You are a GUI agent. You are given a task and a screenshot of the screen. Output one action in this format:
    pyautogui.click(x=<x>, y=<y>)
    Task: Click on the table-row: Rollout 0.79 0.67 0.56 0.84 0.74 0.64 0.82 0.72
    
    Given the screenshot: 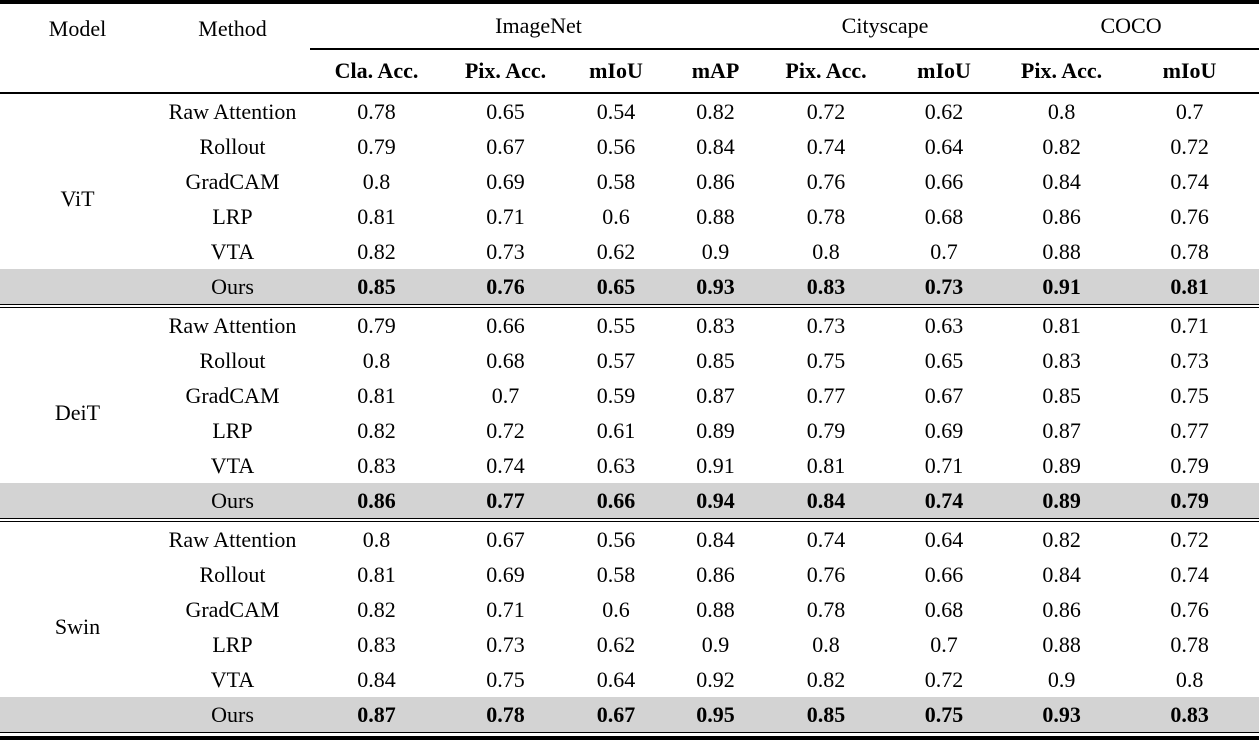 What is the action you would take?
    pyautogui.click(x=629, y=146)
    